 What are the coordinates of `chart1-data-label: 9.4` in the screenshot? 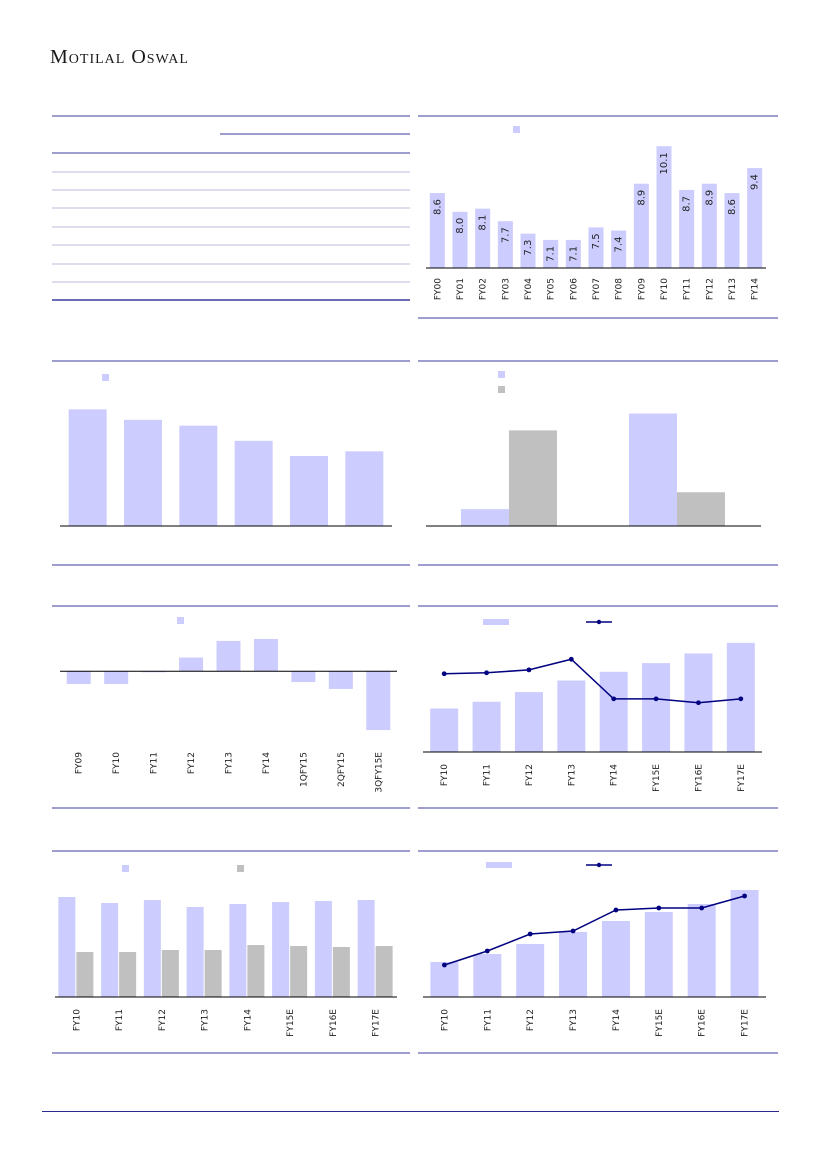 It's located at (755, 182).